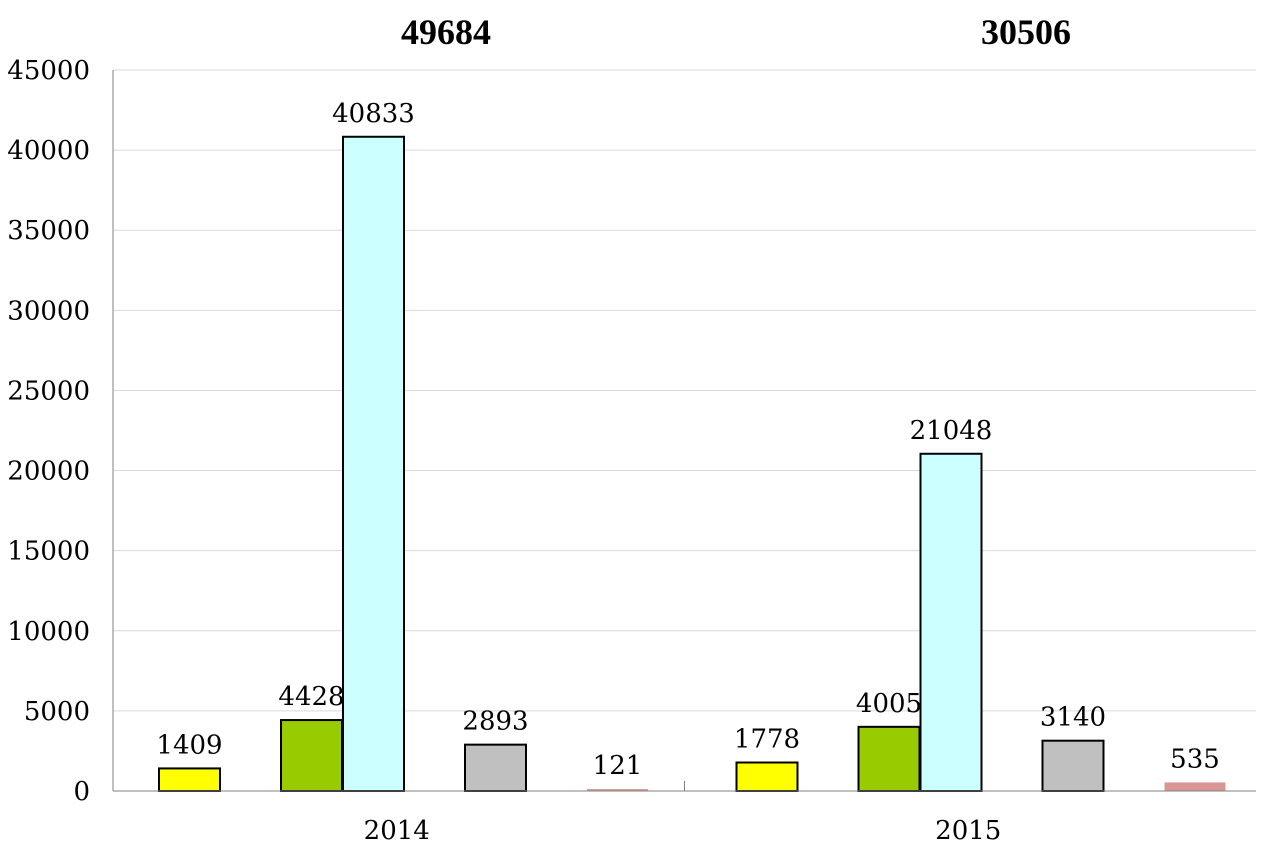 This screenshot has width=1262, height=841. Describe the element at coordinates (889, 704) in the screenshot. I see `bar-value-label: 4005` at that location.